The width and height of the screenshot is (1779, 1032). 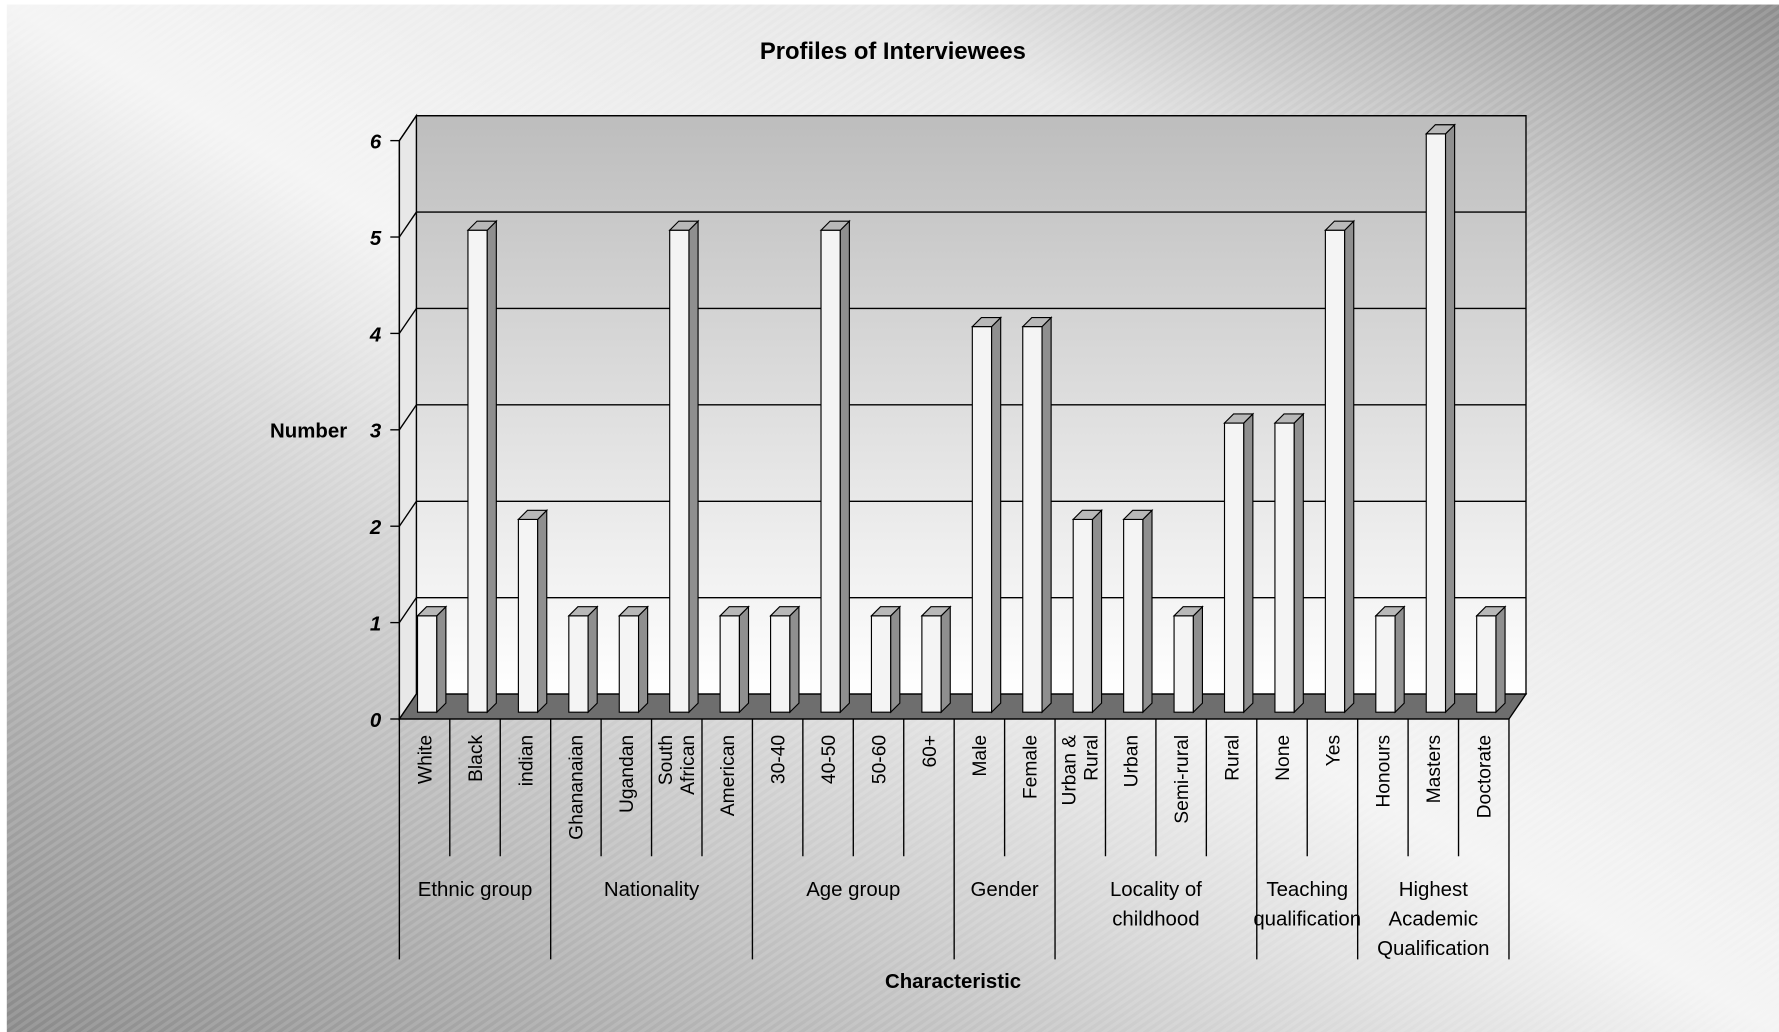 I want to click on group-label: Ethnic group, so click(x=475, y=890).